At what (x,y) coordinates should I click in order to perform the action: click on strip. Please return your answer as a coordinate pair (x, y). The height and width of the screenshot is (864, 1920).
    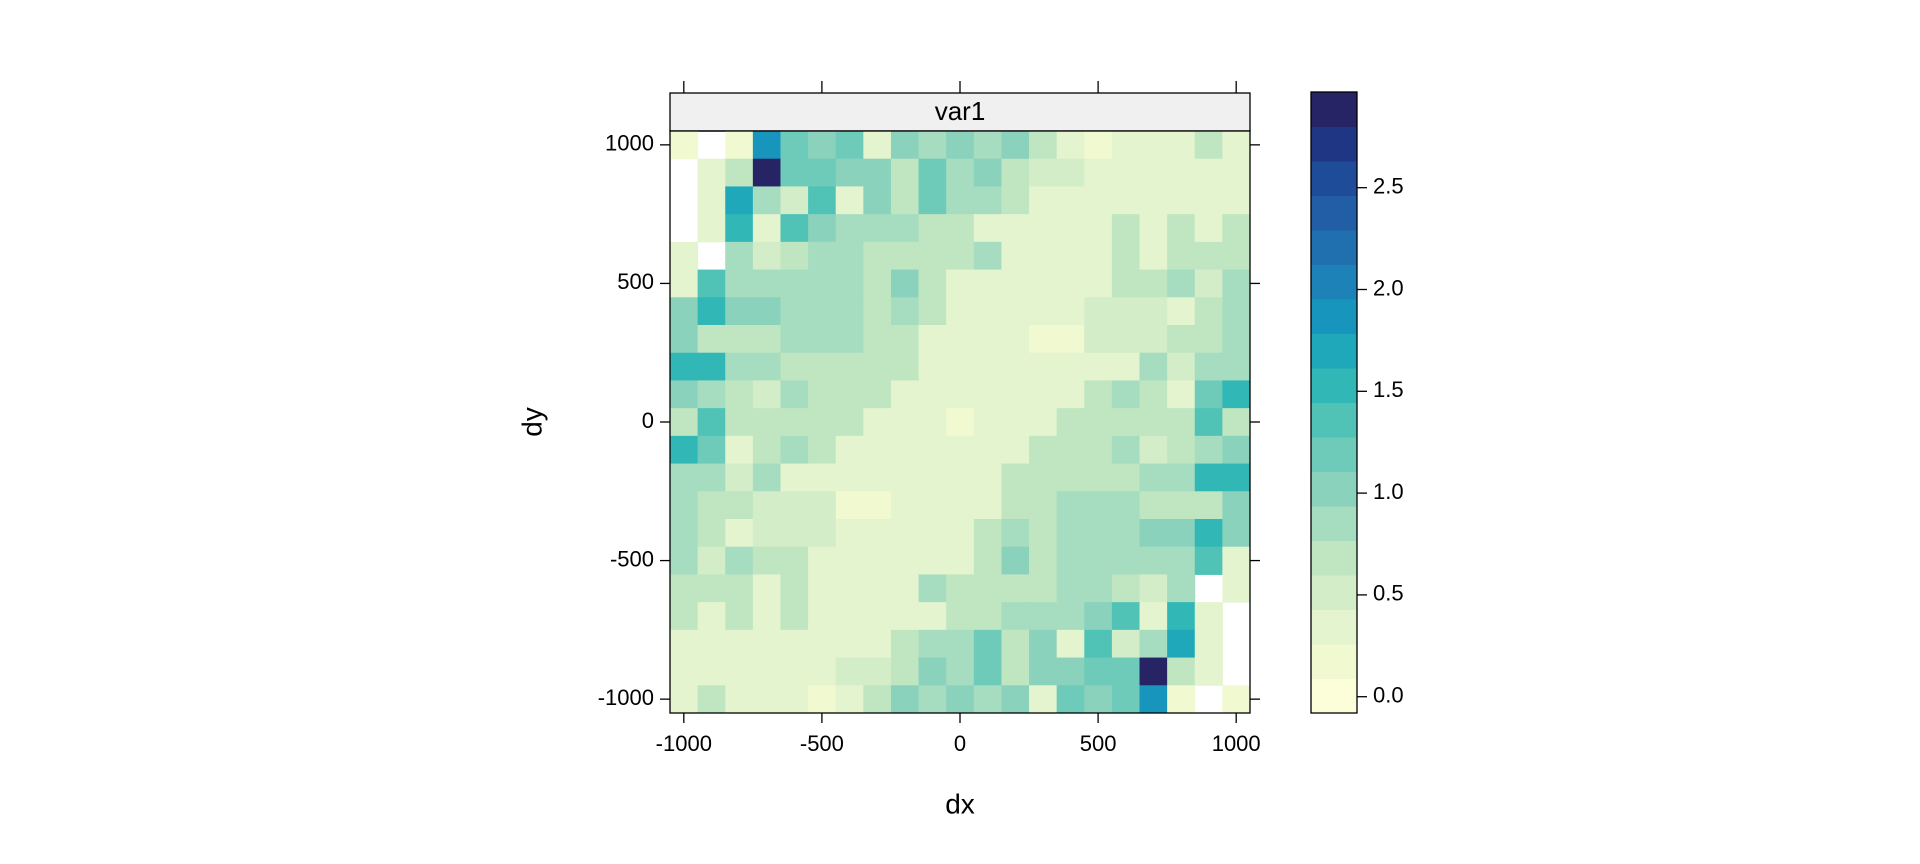
    Looking at the image, I should click on (960, 112).